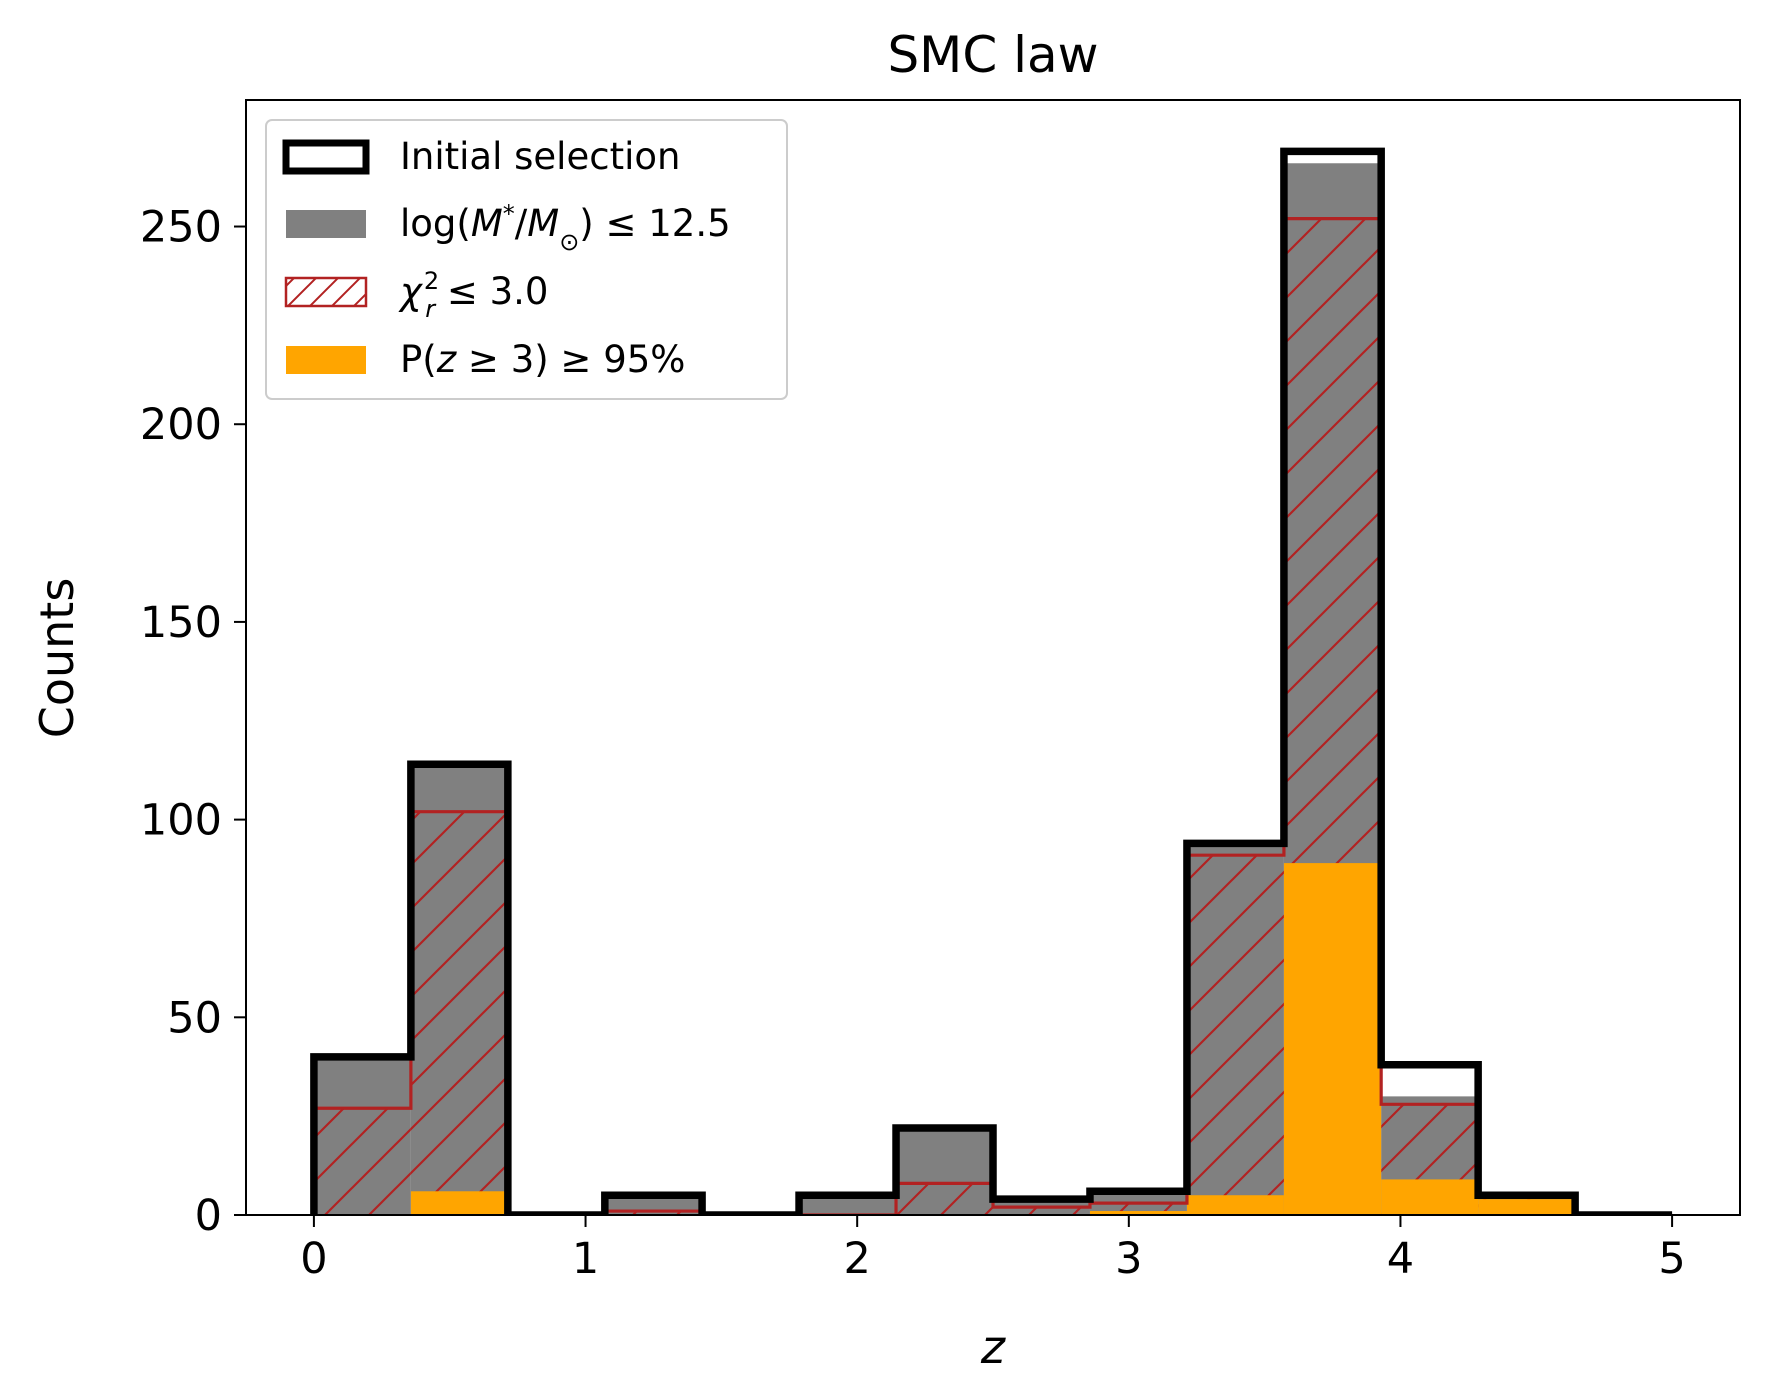  Describe the element at coordinates (585, 1259) in the screenshot. I see `x-tick-label: 1` at that location.